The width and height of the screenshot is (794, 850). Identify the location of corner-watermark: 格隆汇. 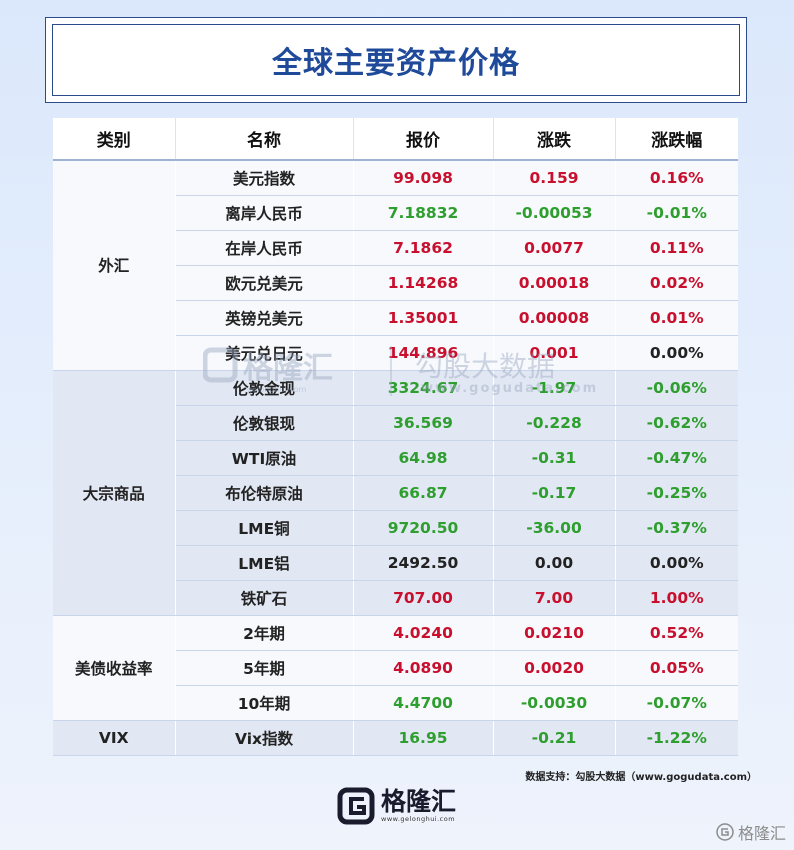
(750, 832).